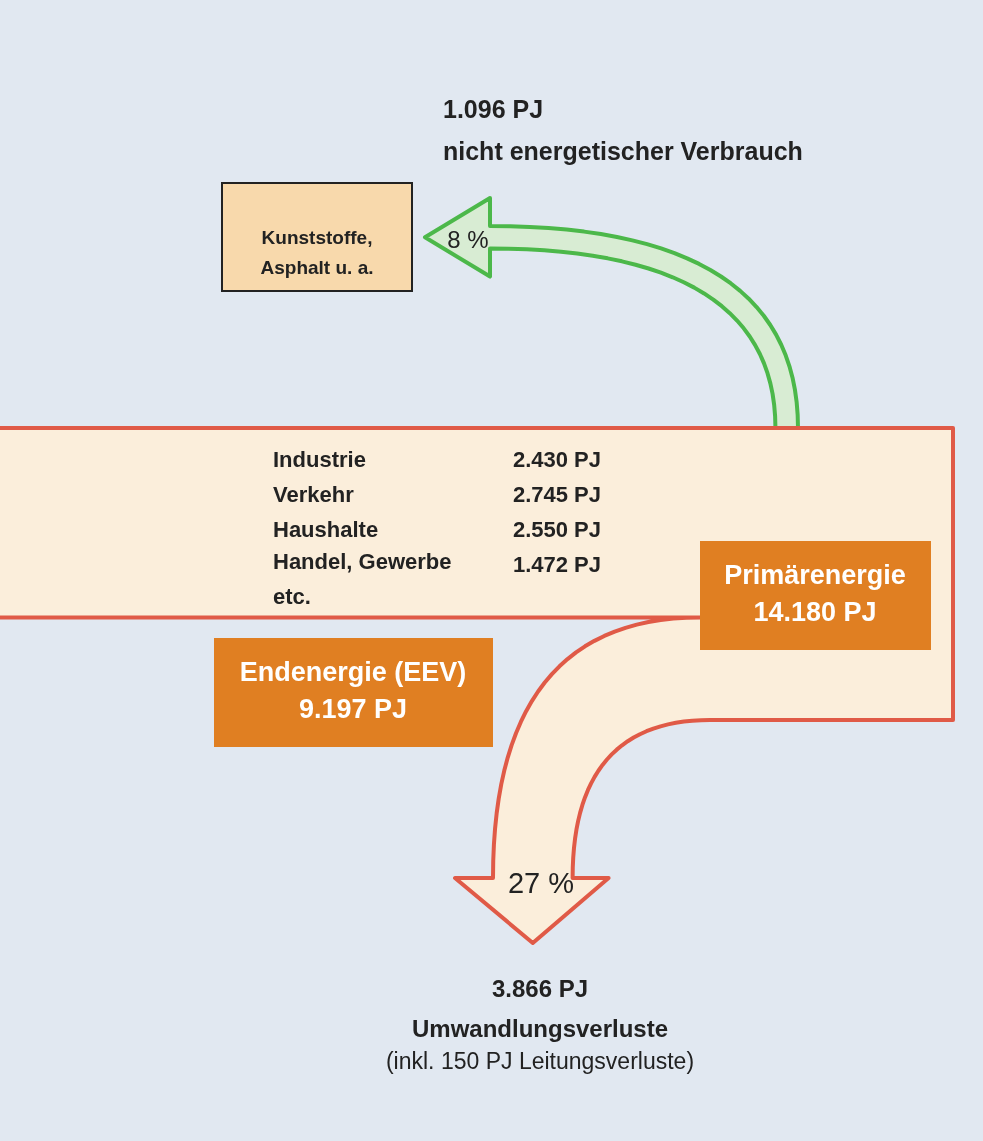  What do you see at coordinates (556, 529) in the screenshot?
I see `text: 2.550 PJ` at bounding box center [556, 529].